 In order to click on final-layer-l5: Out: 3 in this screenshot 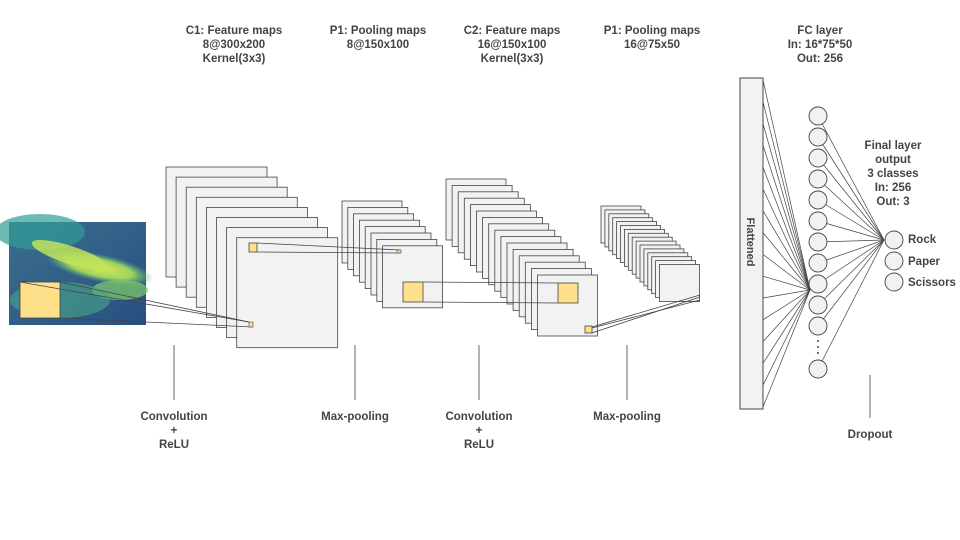, I will do `click(892, 202)`.